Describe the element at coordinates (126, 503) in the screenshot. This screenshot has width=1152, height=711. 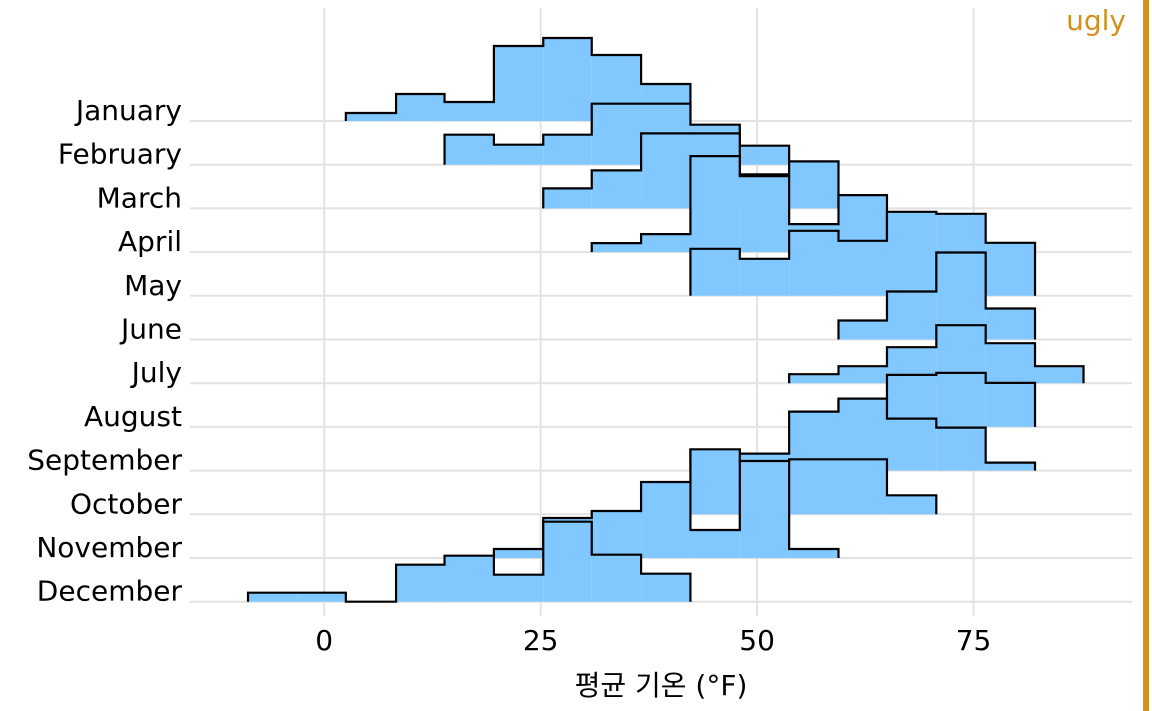
I see `y-tick-label: October` at that location.